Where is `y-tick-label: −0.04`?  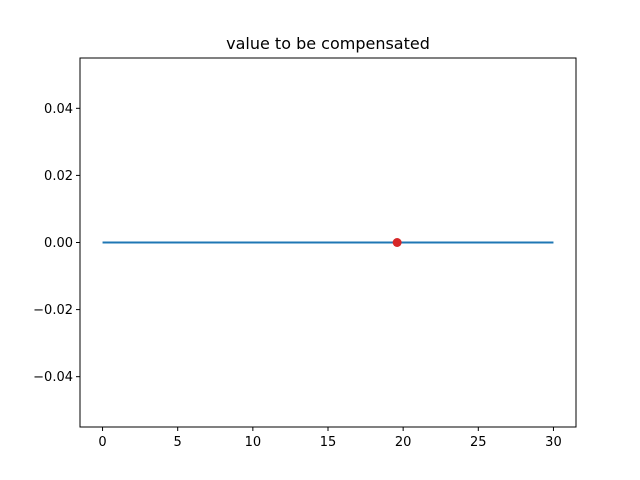 y-tick-label: −0.04 is located at coordinates (53, 377).